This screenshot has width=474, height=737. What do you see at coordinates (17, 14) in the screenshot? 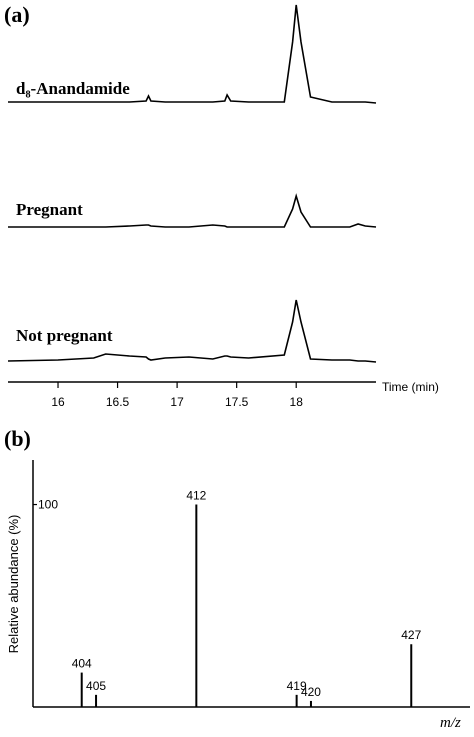
I see `panel-label: (a)` at bounding box center [17, 14].